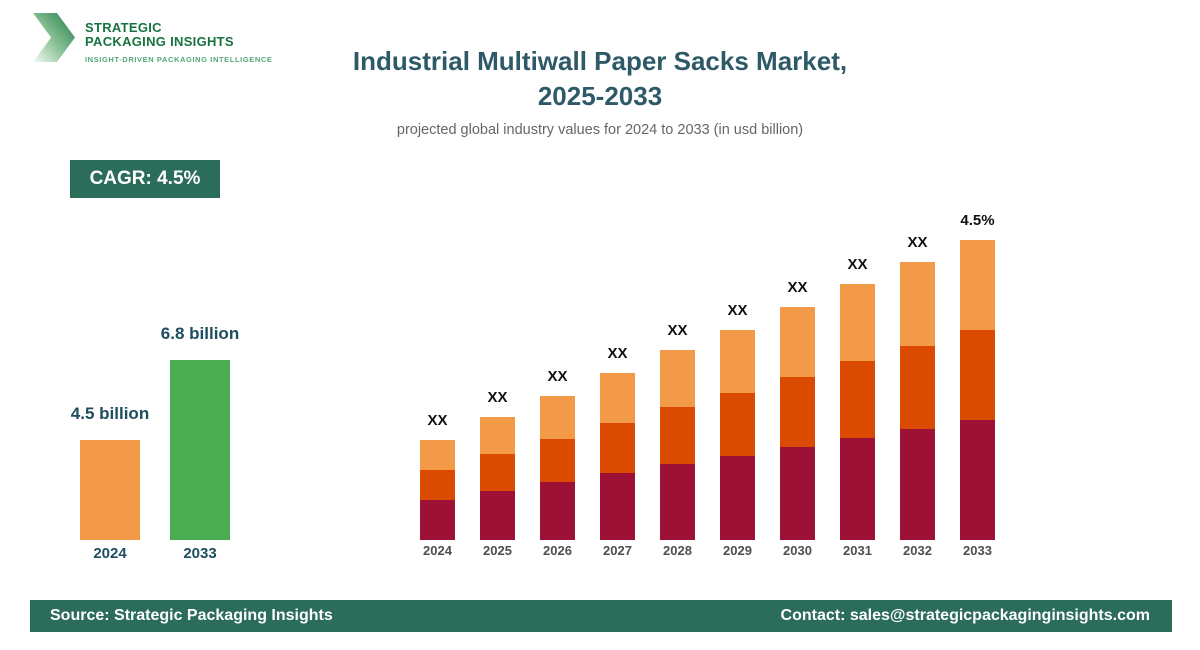 This screenshot has width=1200, height=650. I want to click on top-segment-2029, so click(737, 361).